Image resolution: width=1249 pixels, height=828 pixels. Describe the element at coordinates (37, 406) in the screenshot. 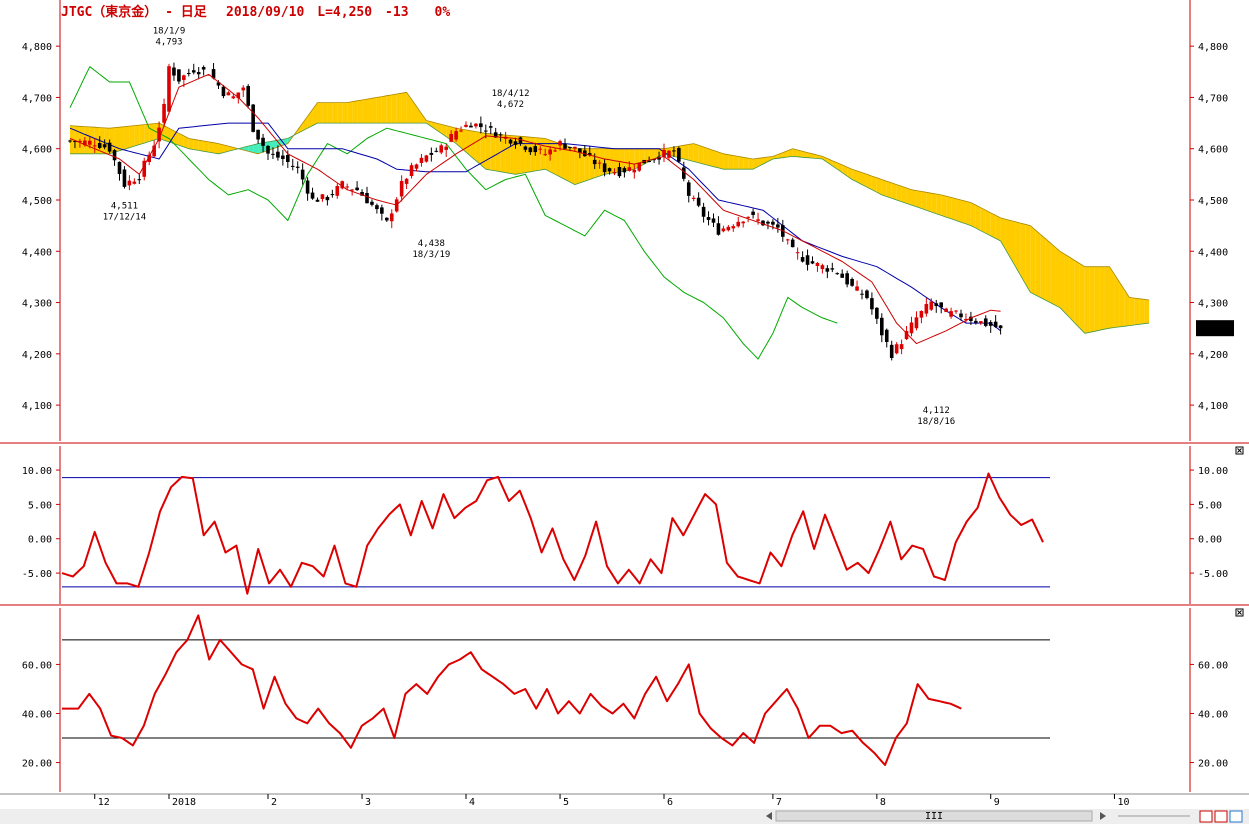

I see `ytick-label-left: 4,100` at that location.